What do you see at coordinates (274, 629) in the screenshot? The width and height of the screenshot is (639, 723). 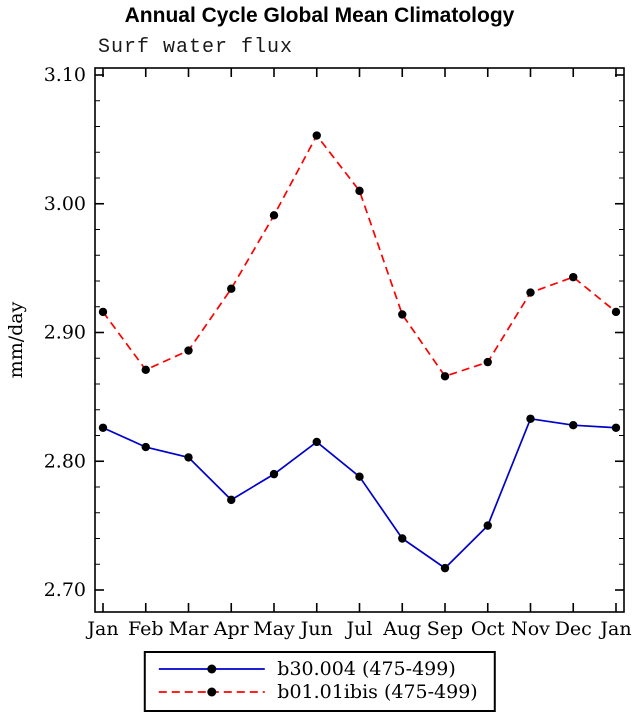 I see `x-tick-label: May` at bounding box center [274, 629].